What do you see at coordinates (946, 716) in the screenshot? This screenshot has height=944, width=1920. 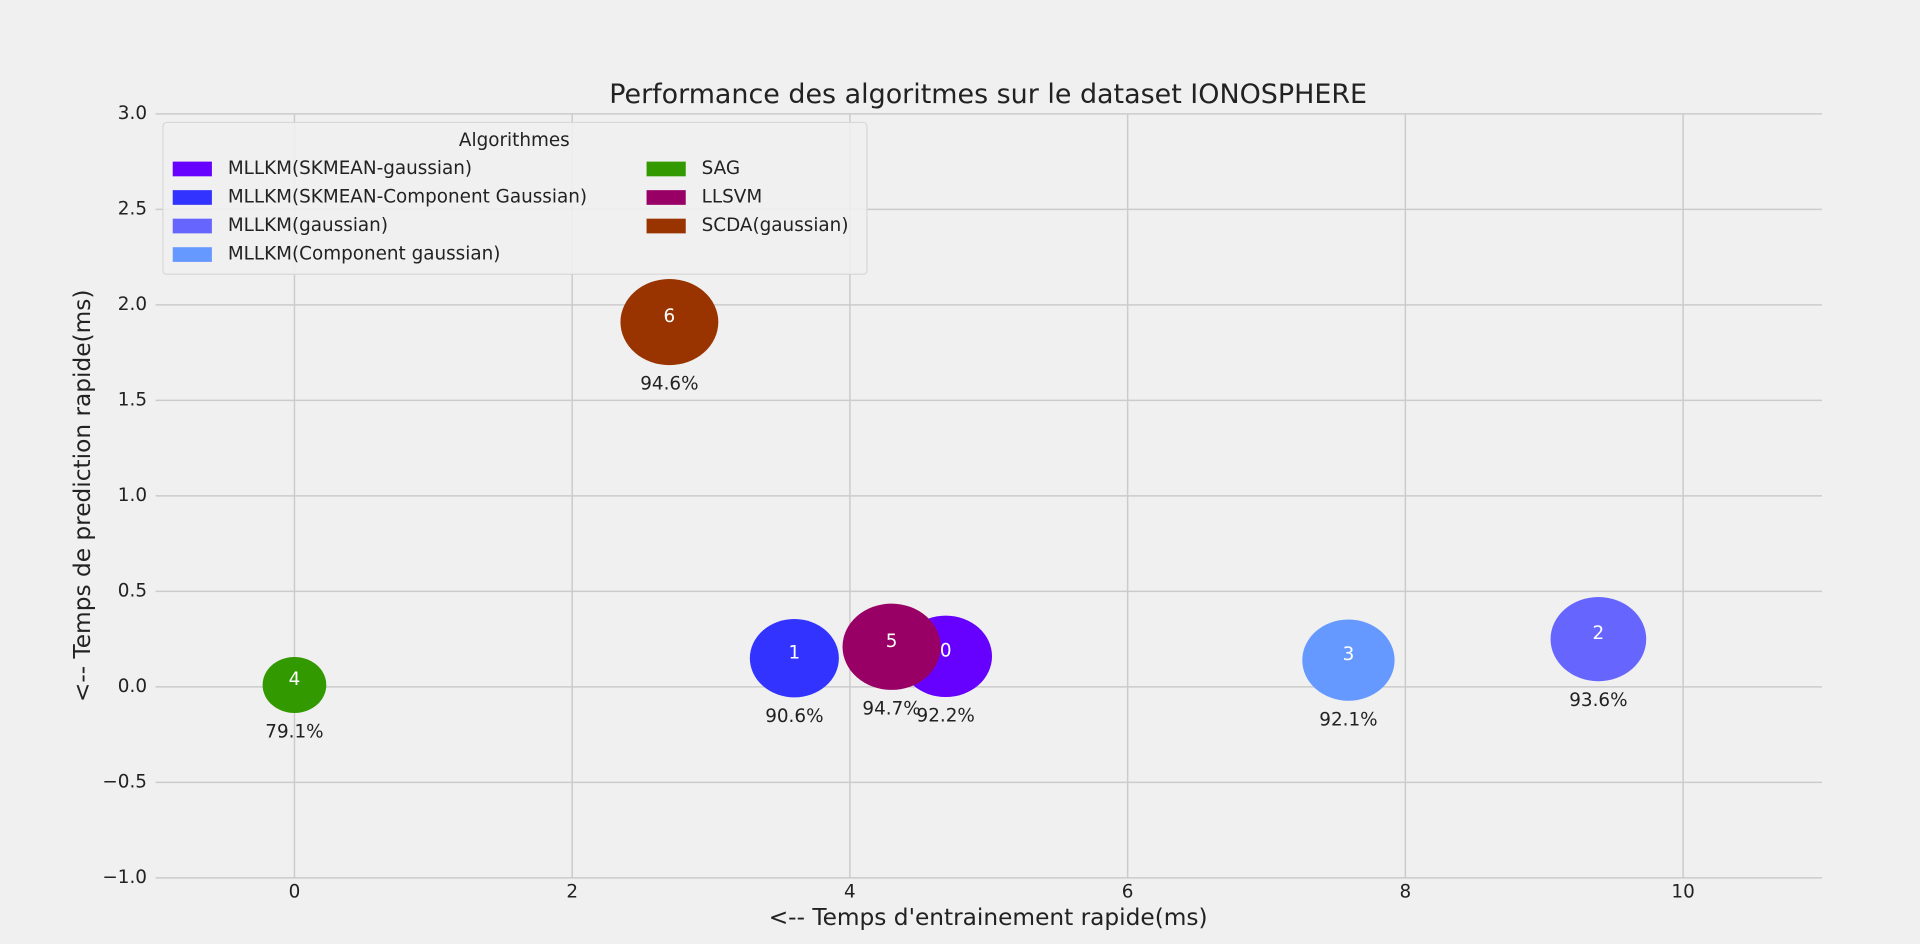 I see `data-label: 92.2%` at bounding box center [946, 716].